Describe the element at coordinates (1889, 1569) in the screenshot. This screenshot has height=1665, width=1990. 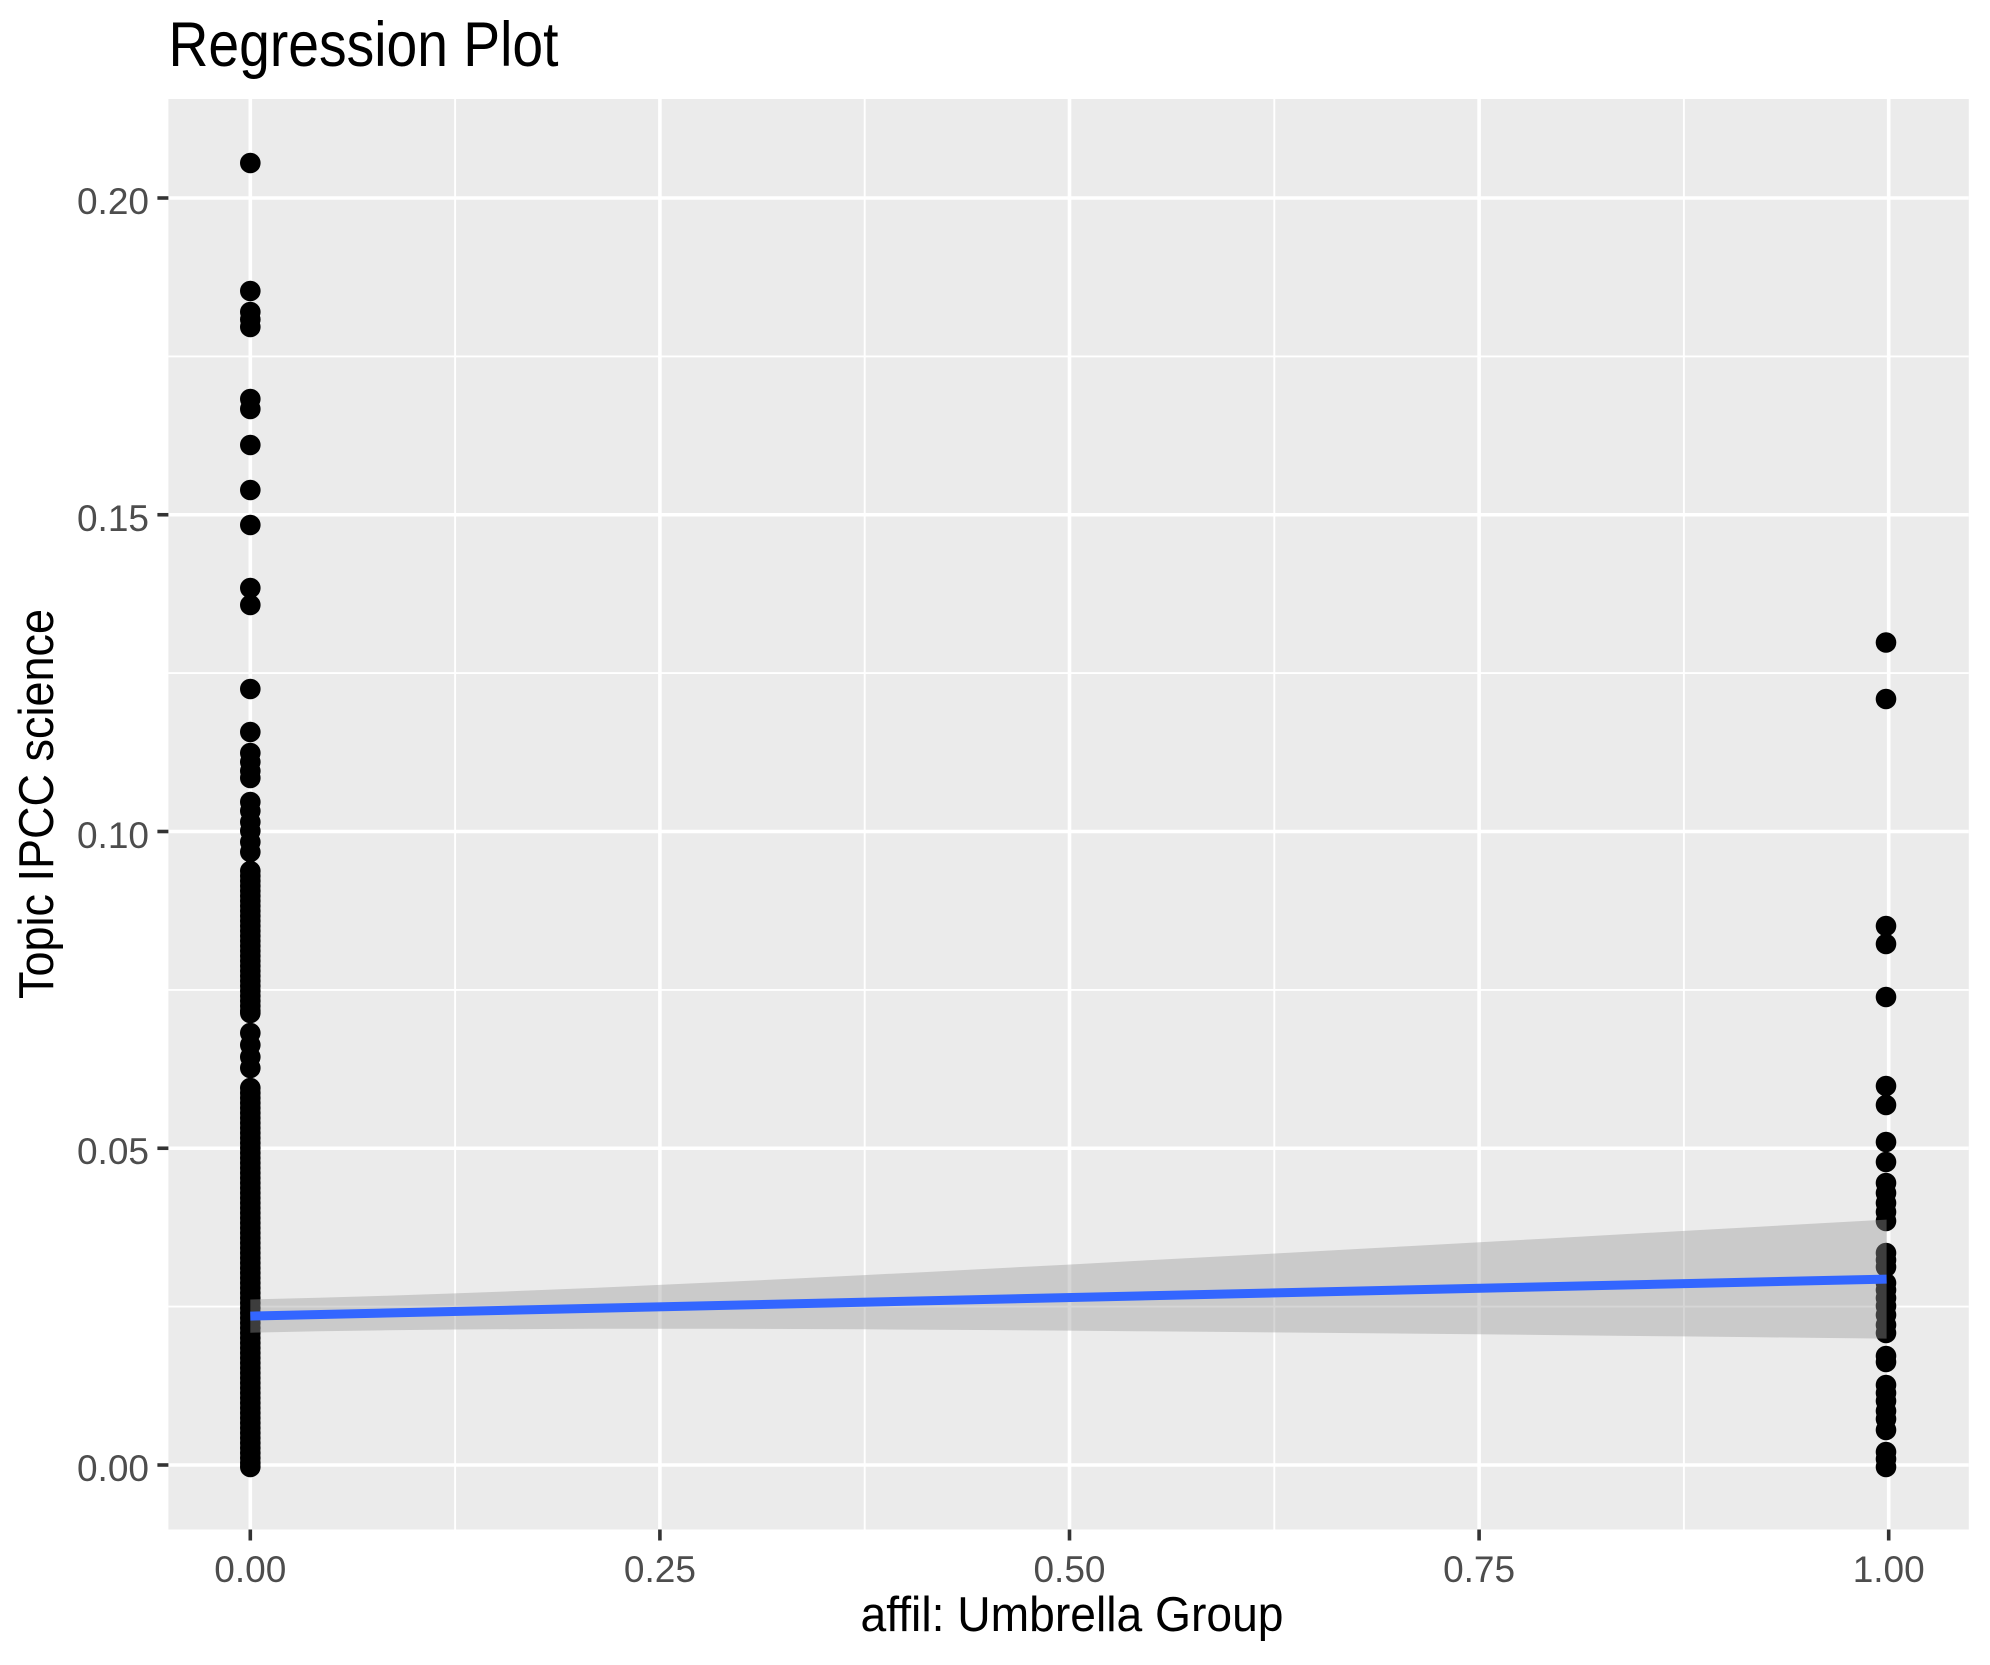
I see `svg-text: 1.00` at that location.